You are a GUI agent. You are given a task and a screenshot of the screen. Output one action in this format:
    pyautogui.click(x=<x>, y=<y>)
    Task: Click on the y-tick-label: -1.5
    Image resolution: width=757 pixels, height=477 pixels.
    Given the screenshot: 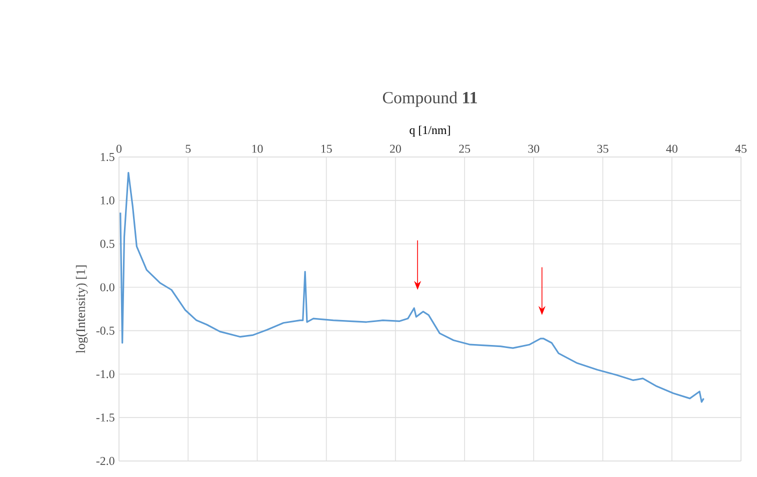 What is the action you would take?
    pyautogui.click(x=105, y=418)
    